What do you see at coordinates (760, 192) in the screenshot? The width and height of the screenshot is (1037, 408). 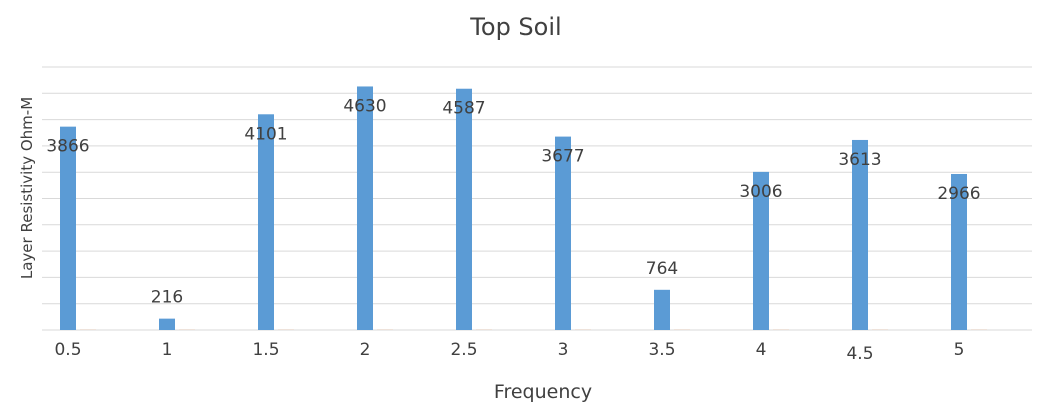 I see `data-label: 3006` at bounding box center [760, 192].